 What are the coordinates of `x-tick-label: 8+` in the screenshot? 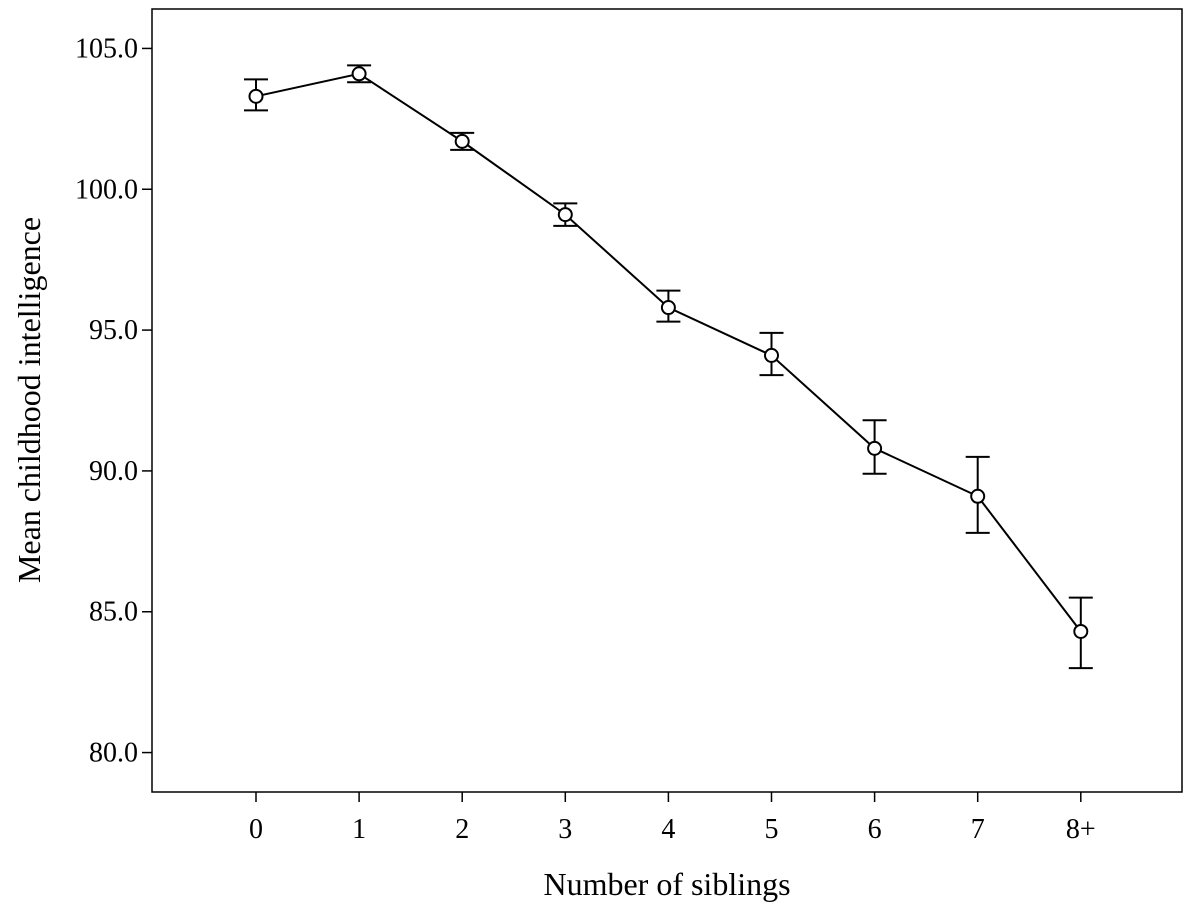 It's located at (1081, 829).